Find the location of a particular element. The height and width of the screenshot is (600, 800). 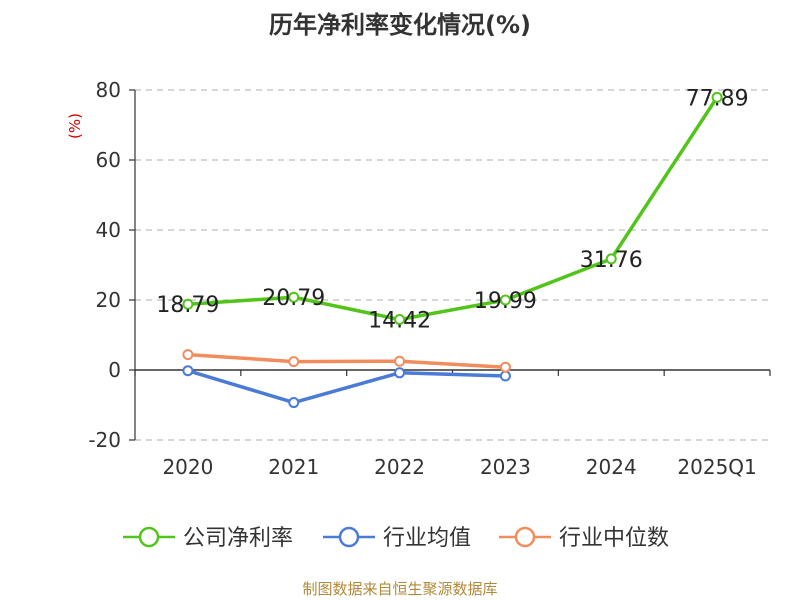

x-tick-label: 2022 is located at coordinates (399, 467).